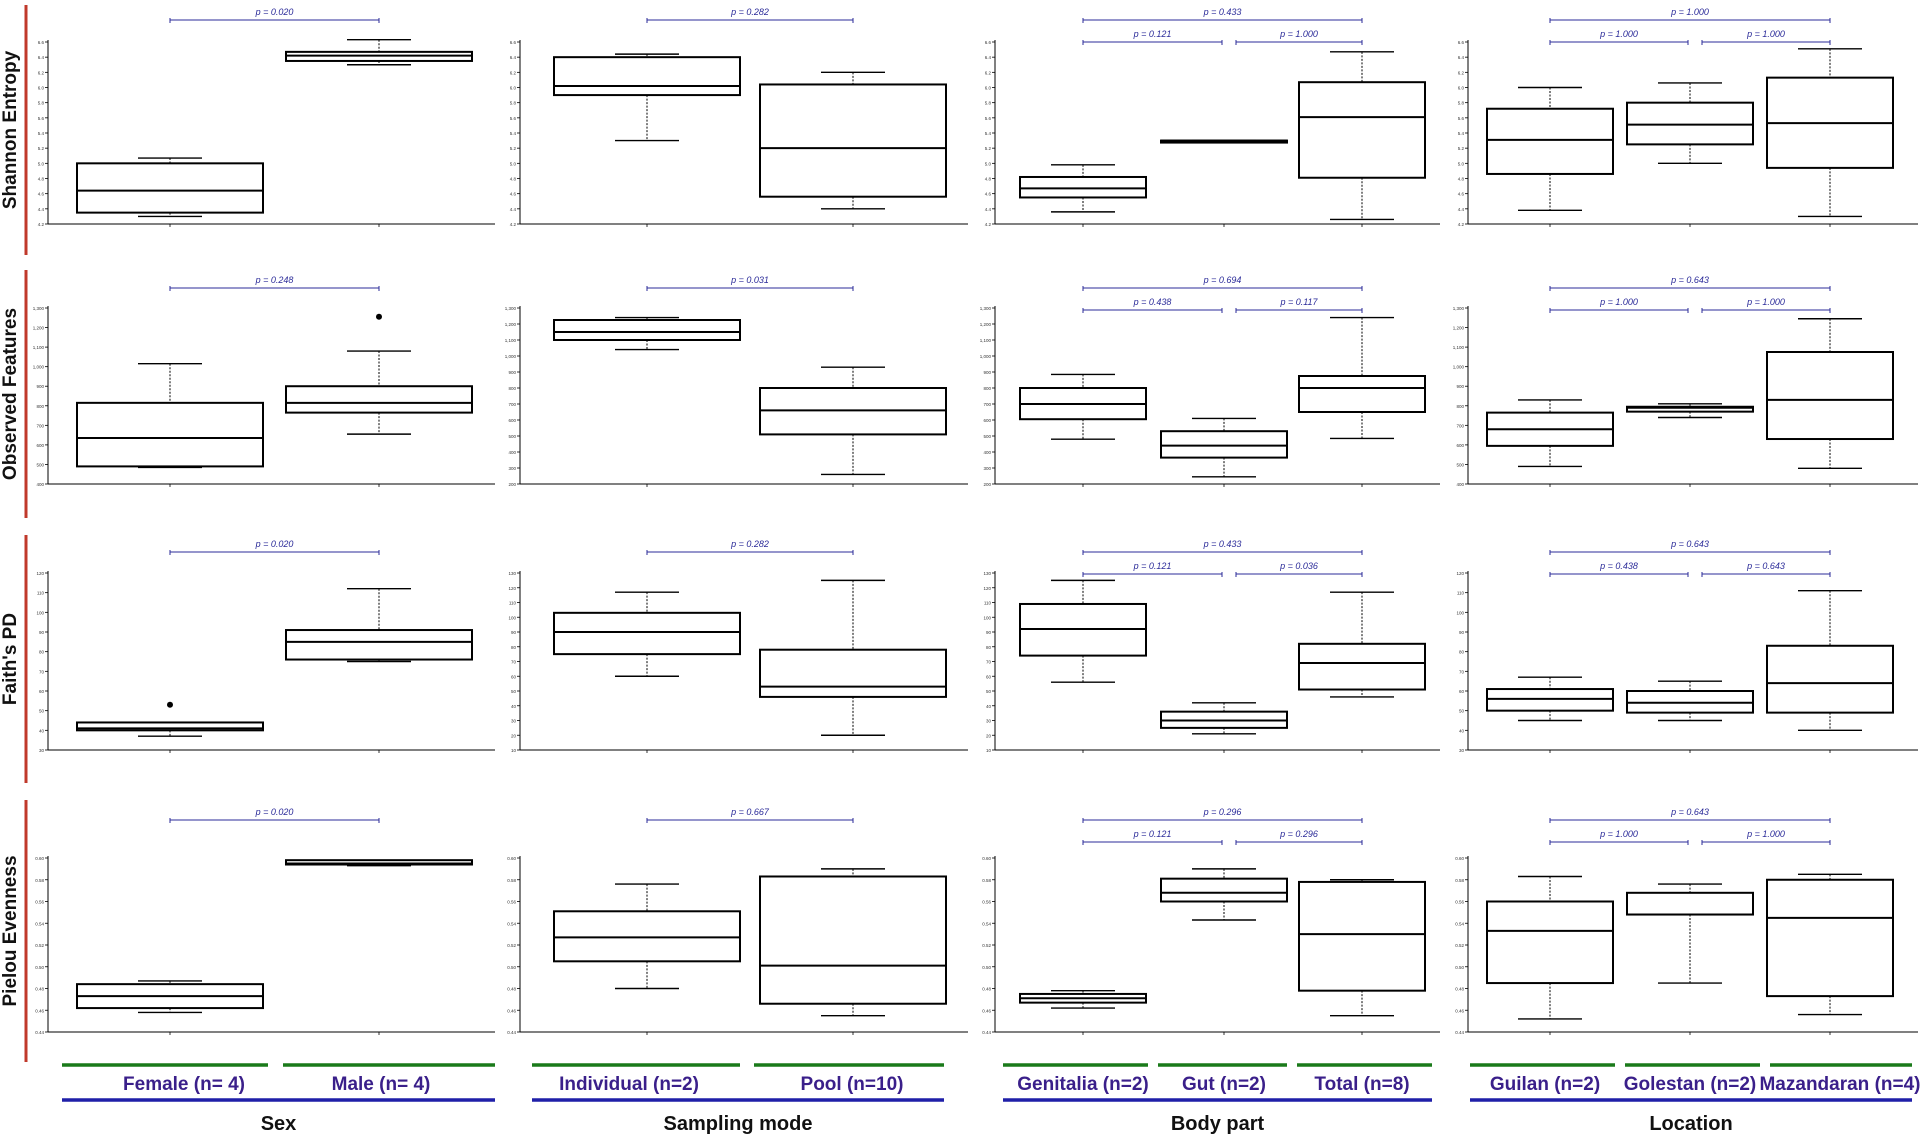 This screenshot has width=1920, height=1137. Describe the element at coordinates (989, 632) in the screenshot. I see `y-tick-label: 90` at that location.